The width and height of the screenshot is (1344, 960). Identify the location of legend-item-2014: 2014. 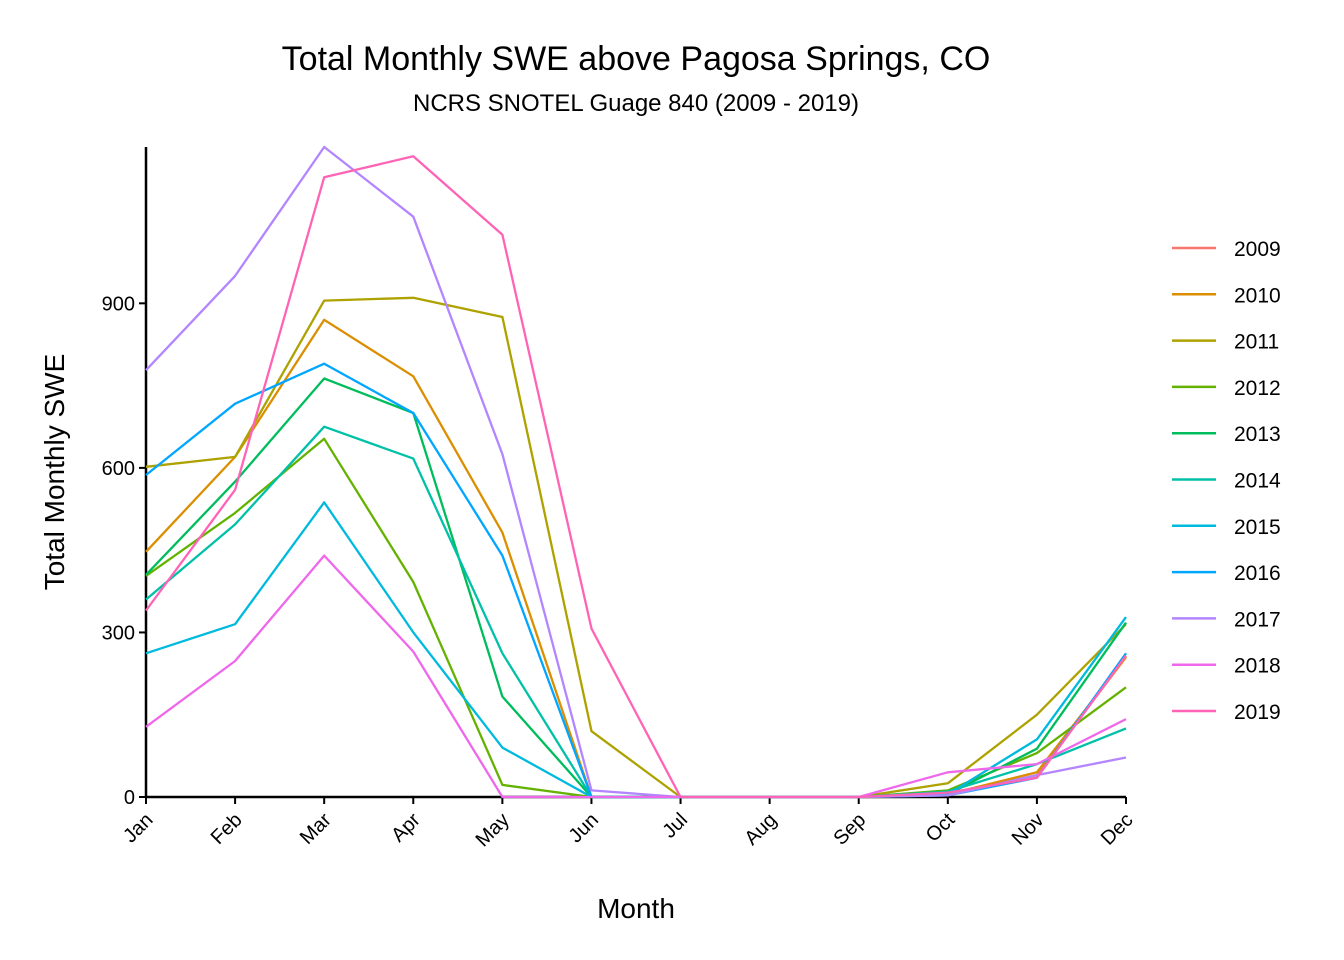
(1226, 481).